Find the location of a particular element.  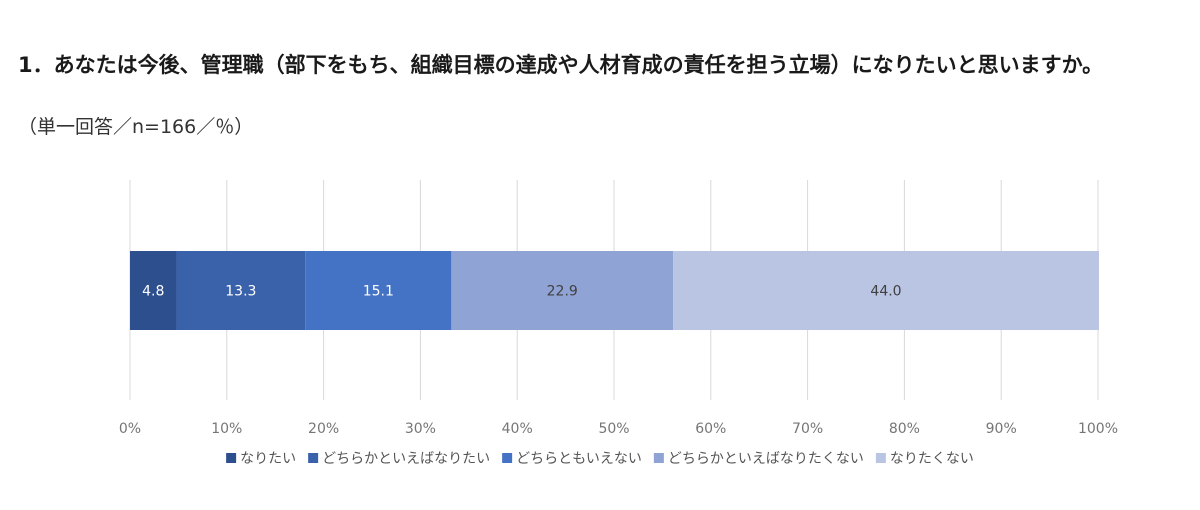

x-tick-label: 10% is located at coordinates (226, 429).